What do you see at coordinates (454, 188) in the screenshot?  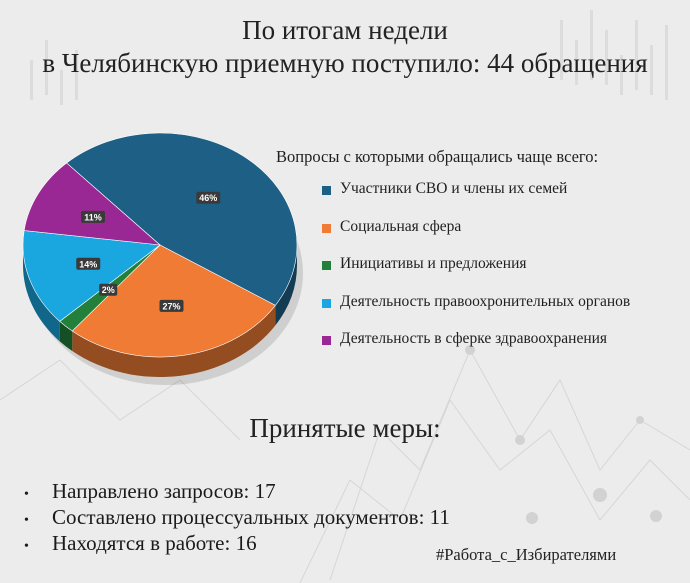 I see `legend-label: Участники СВО и члены их семей` at bounding box center [454, 188].